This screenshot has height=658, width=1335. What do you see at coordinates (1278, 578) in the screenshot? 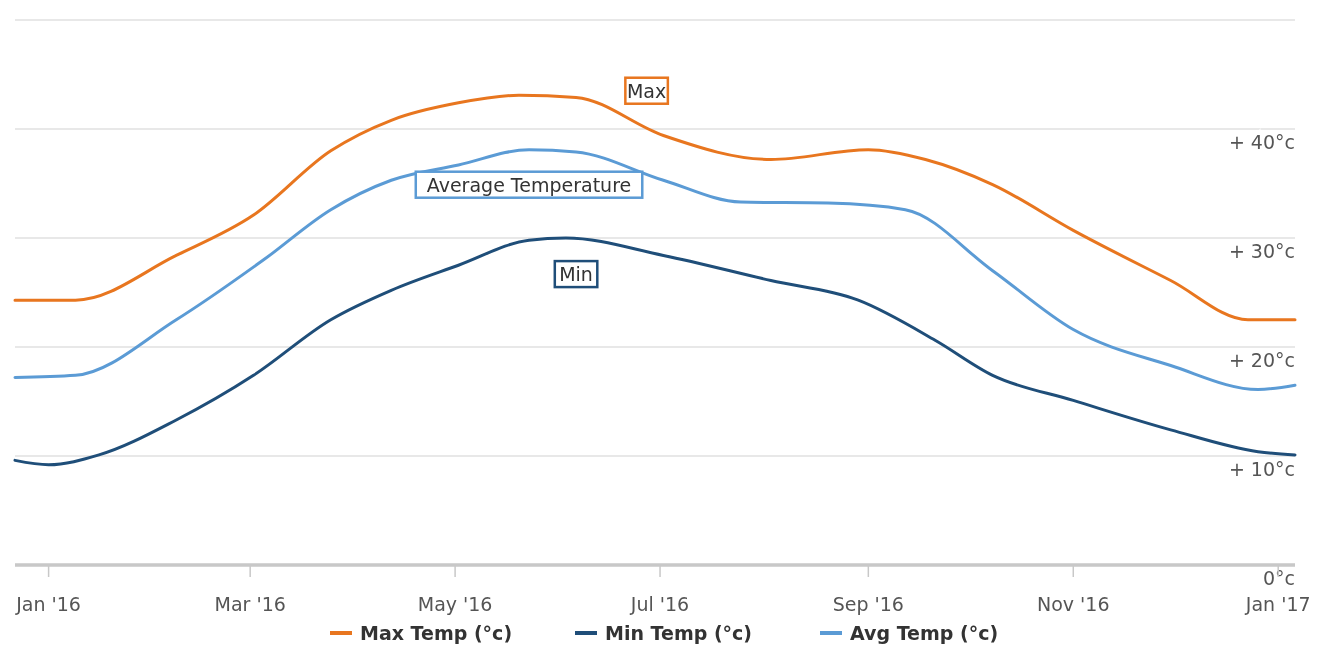
I see `y-tick-label: 0°c` at bounding box center [1278, 578].